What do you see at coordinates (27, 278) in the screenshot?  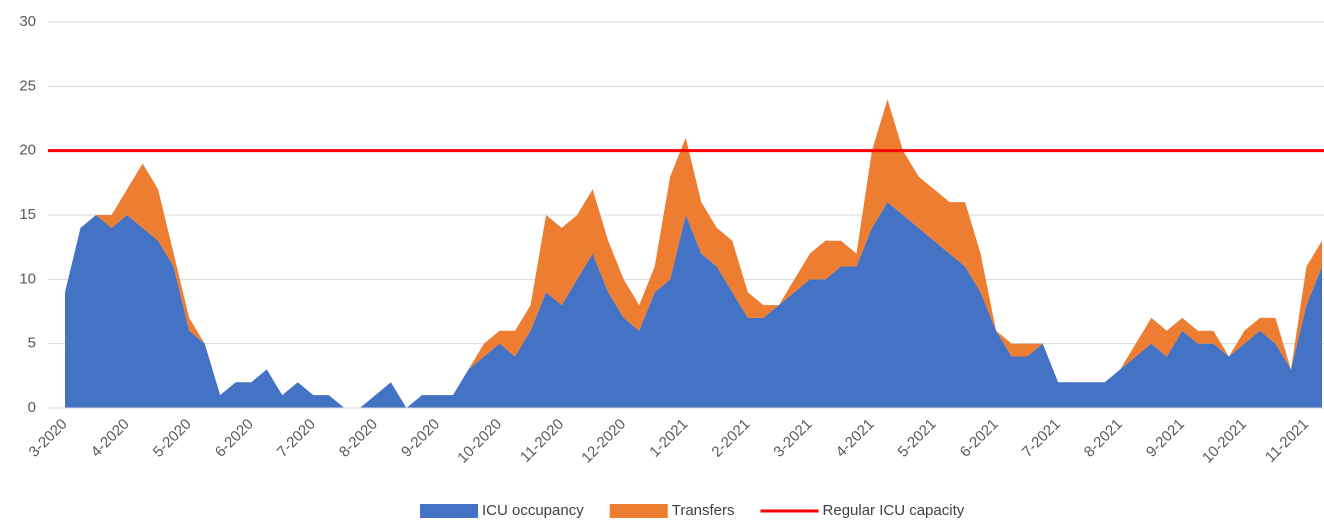 I see `y-tick-label: 10` at bounding box center [27, 278].